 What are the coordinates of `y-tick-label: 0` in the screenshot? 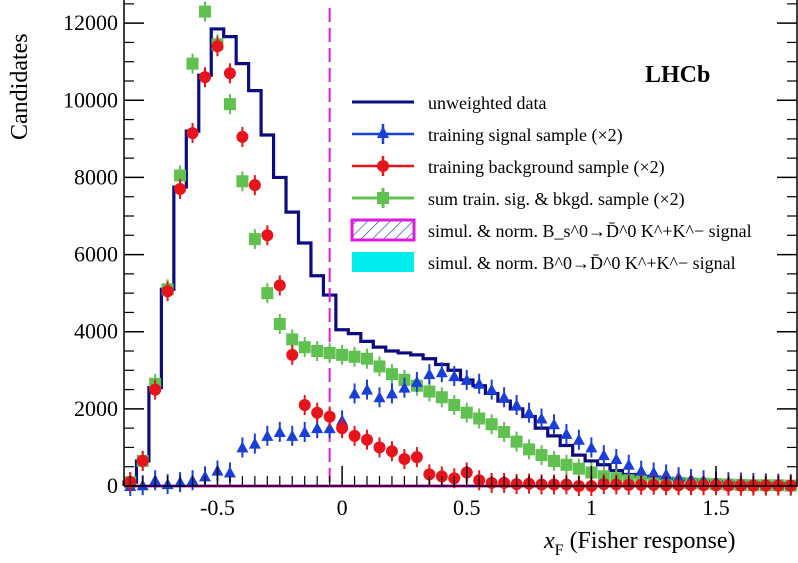 It's located at (112, 485).